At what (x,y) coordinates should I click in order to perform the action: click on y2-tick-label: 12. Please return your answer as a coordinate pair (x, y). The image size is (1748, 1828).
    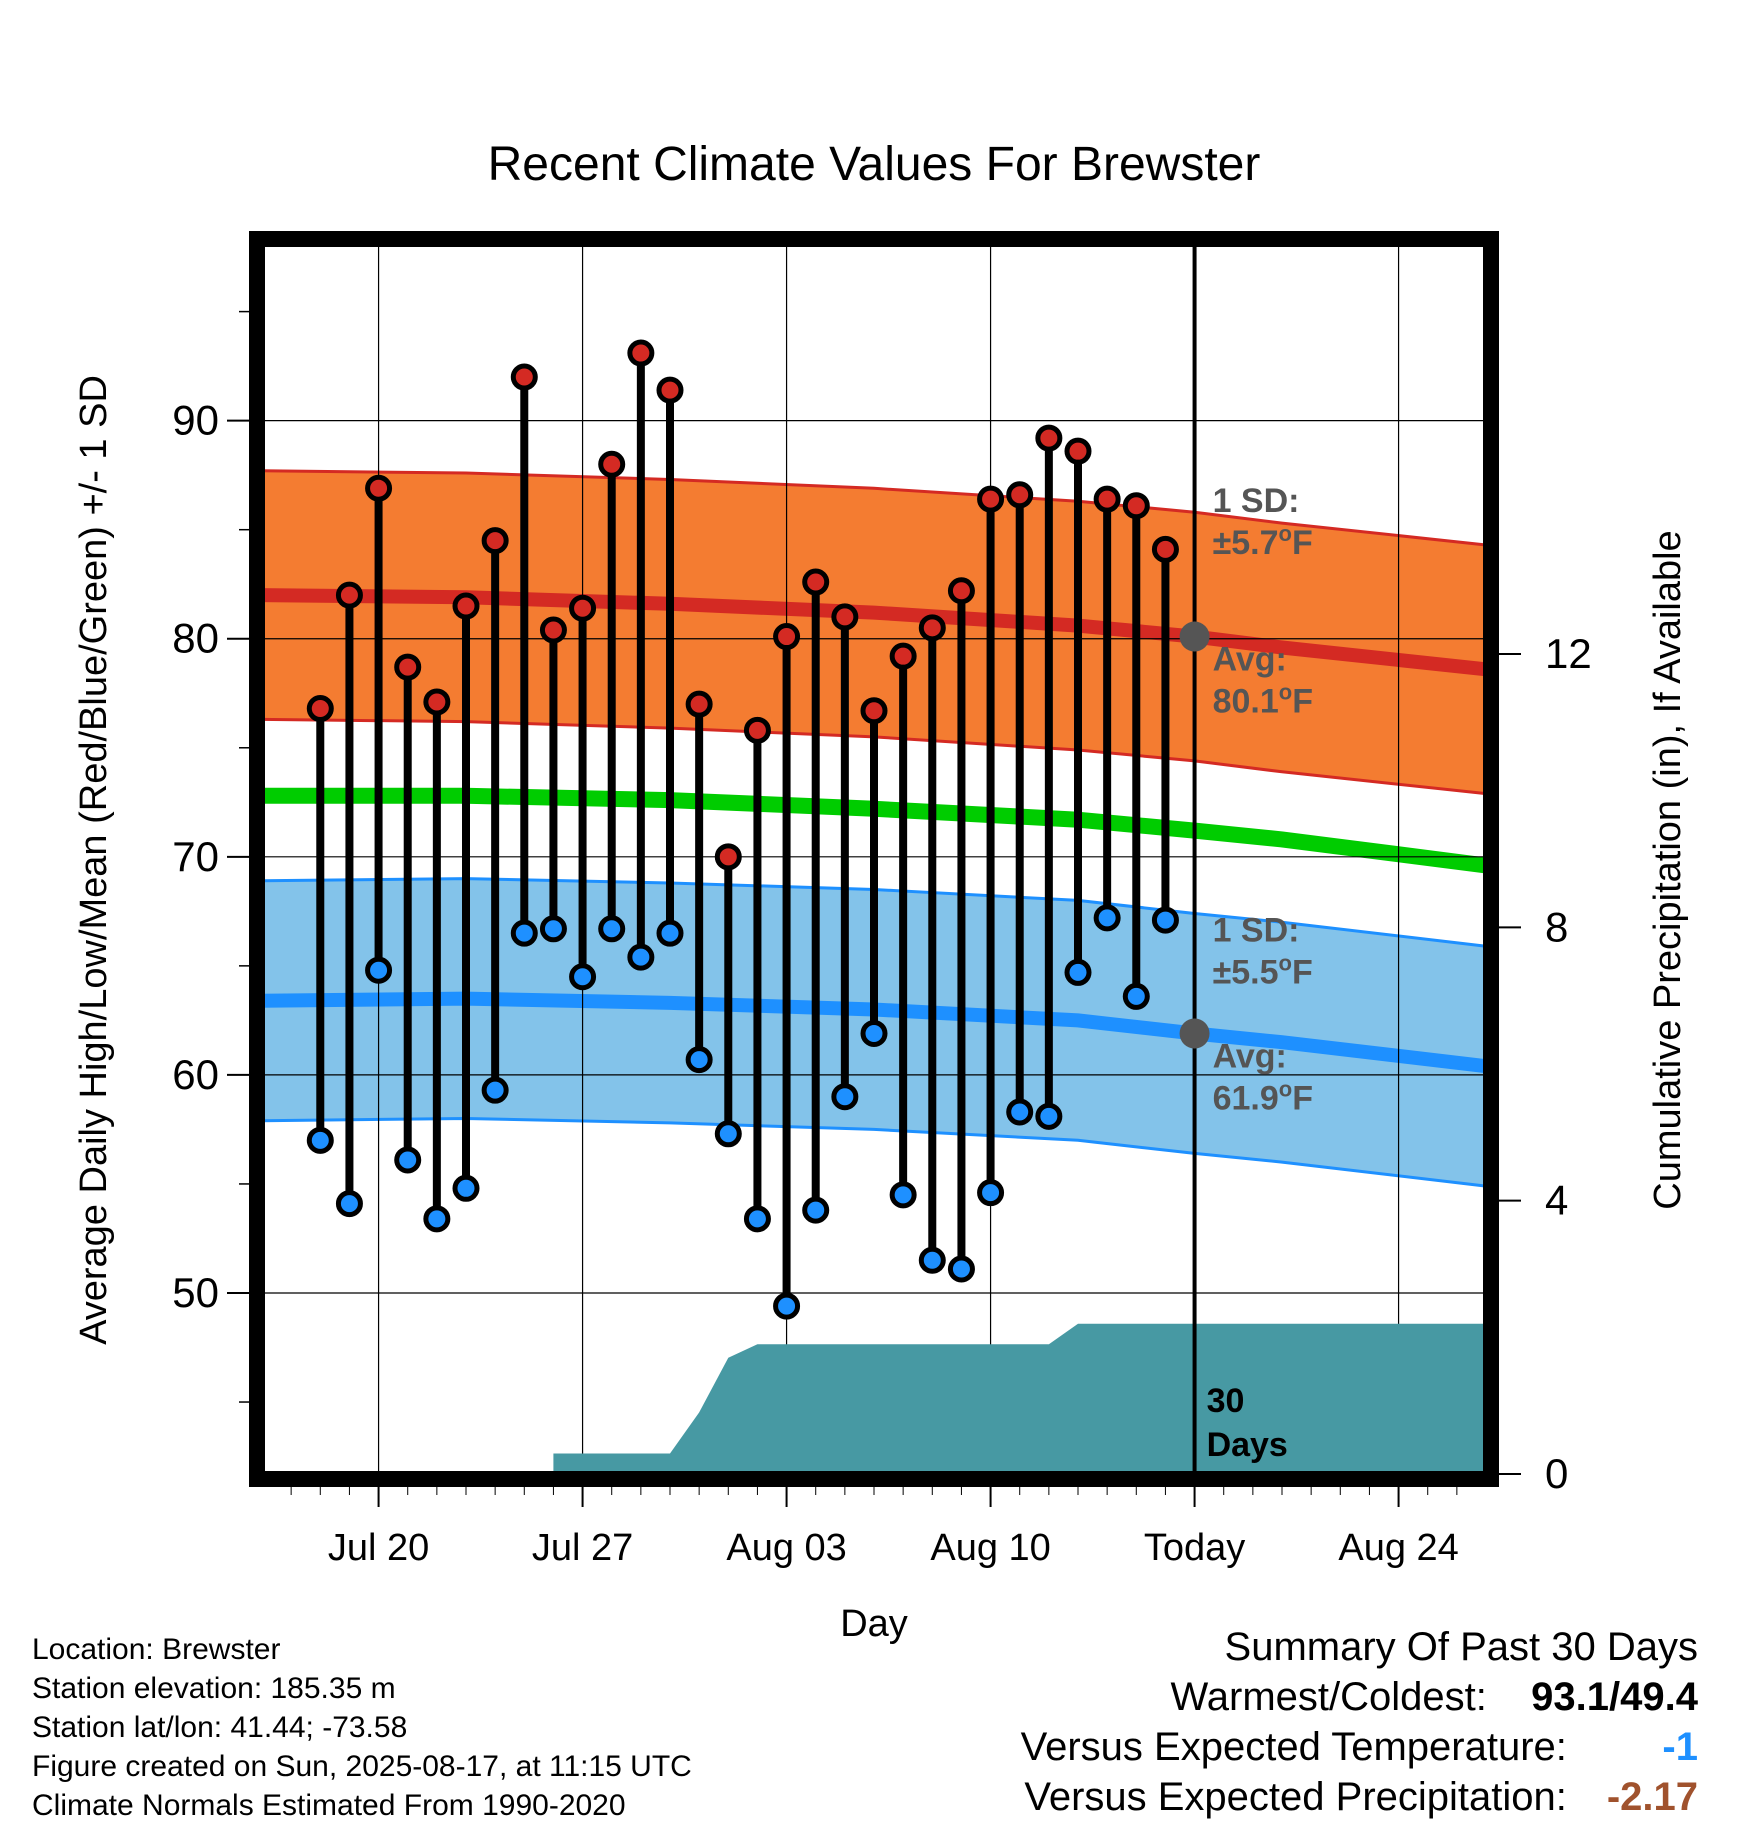
    Looking at the image, I should click on (1568, 653).